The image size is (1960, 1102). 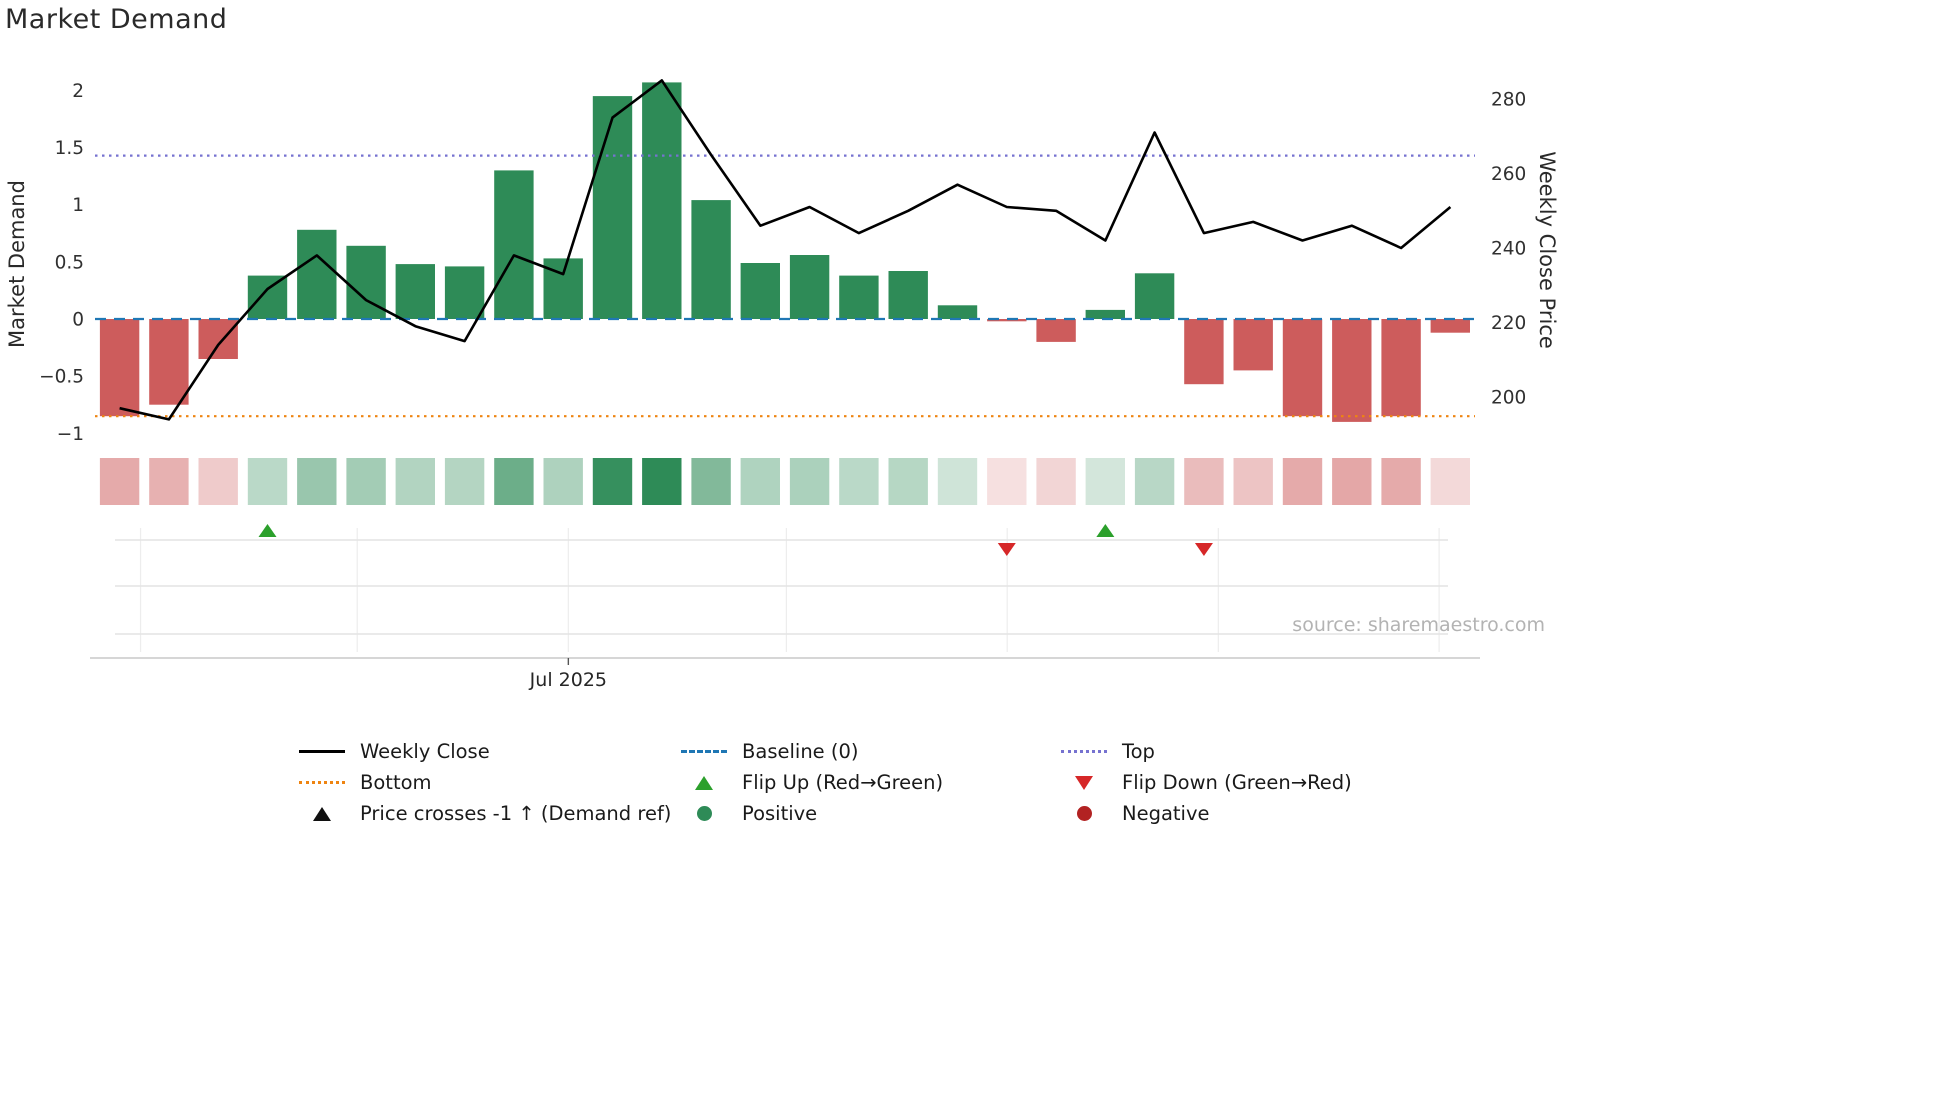 I want to click on dark-red-dot-icon, so click(x=1084, y=813).